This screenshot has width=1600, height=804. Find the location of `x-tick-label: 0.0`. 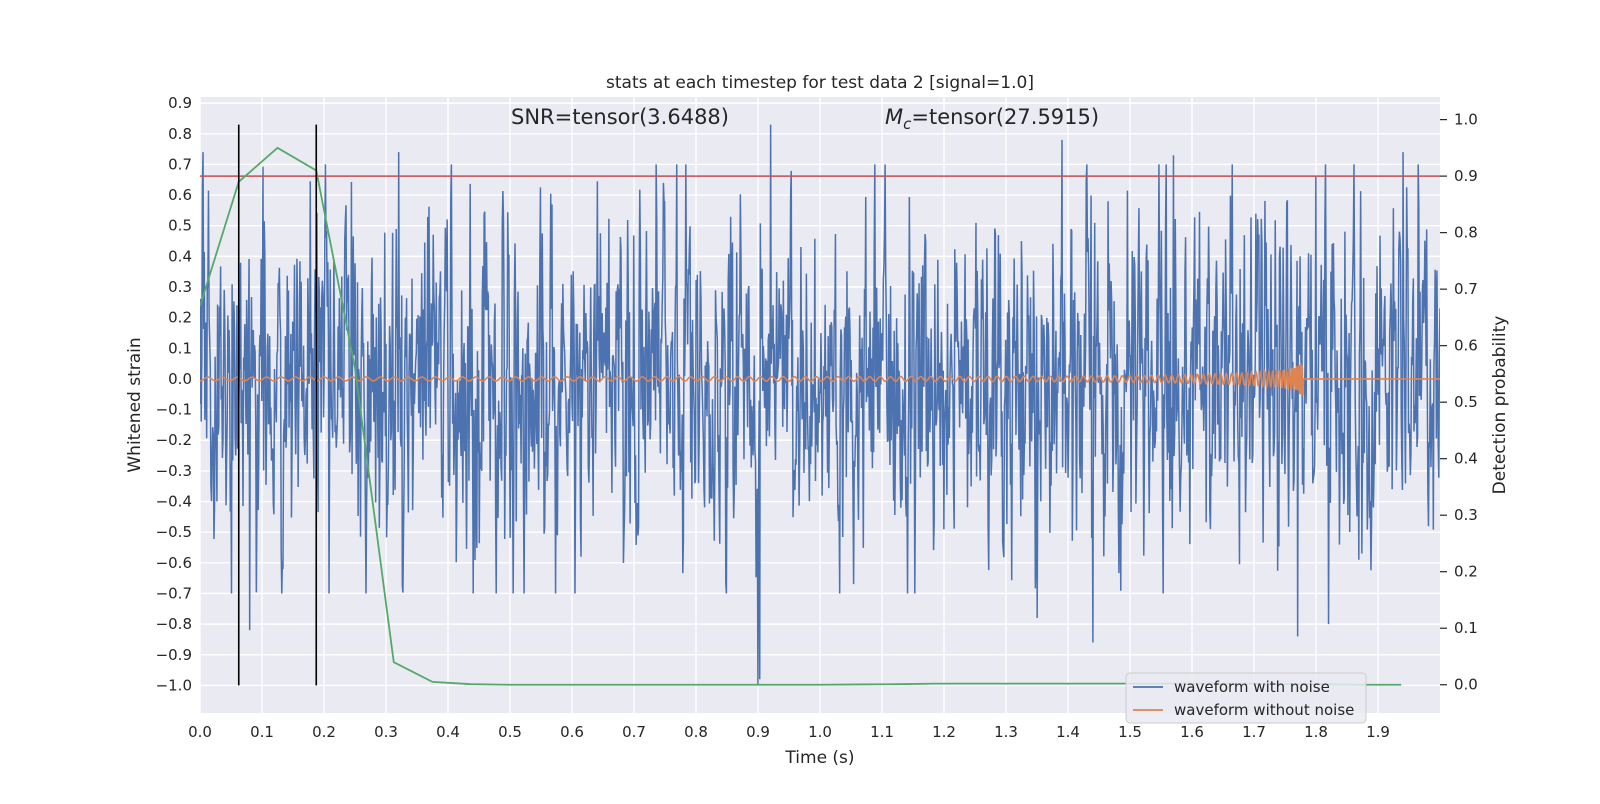

x-tick-label: 0.0 is located at coordinates (200, 732).